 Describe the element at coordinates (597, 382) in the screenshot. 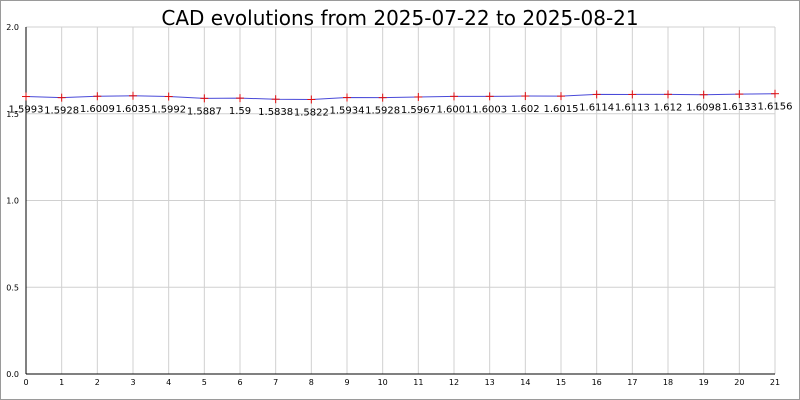

I see `x-tick-label: 16` at that location.